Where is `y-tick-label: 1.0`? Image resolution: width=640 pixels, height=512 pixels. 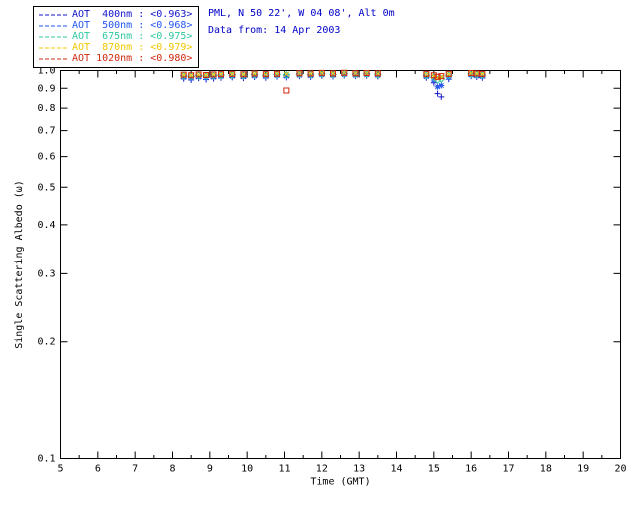
y-tick-label: 1.0 is located at coordinates (46, 71).